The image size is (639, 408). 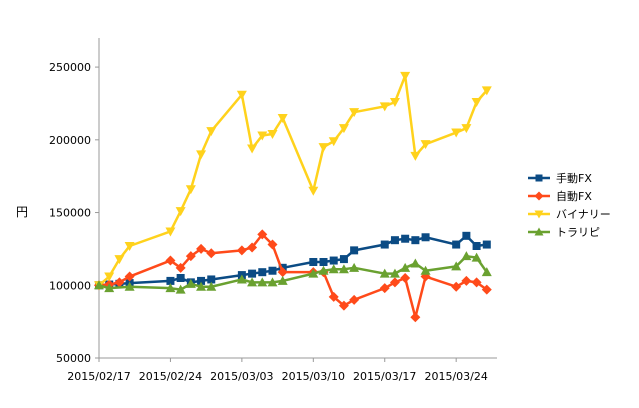 What do you see at coordinates (73, 358) in the screenshot?
I see `y-tick-label: 50000` at bounding box center [73, 358].